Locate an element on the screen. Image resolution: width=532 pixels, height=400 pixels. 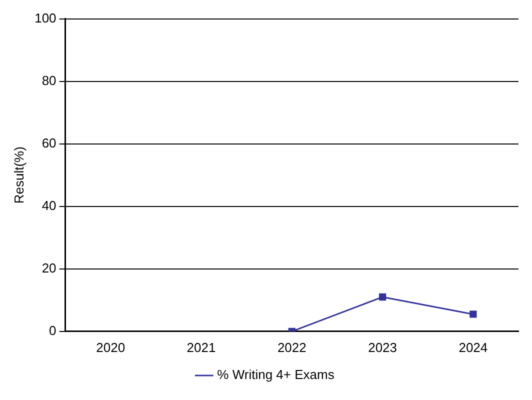
x-tick-label: 2023 is located at coordinates (382, 347).